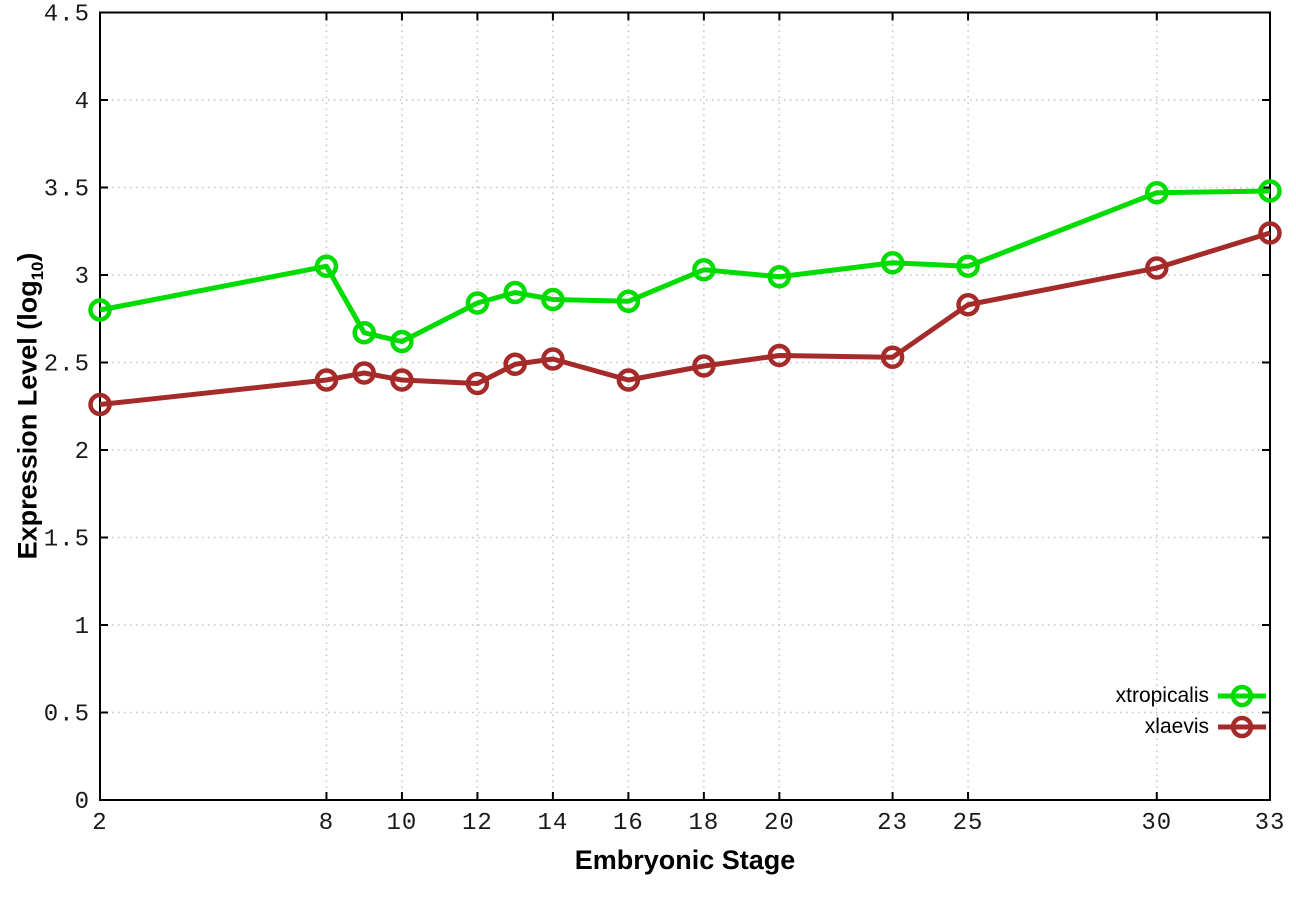 This screenshot has height=907, width=1296. I want to click on y-tick-label: 2.5, so click(67, 365).